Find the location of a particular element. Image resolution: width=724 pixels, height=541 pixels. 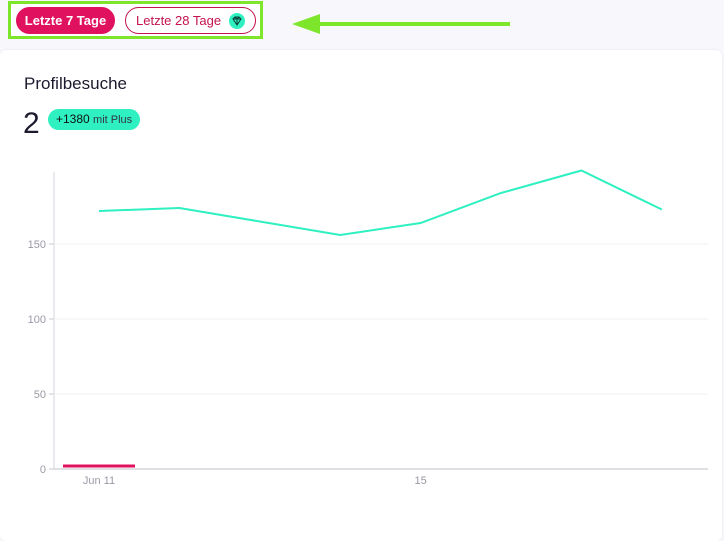

last-28-days-label: Letzte 28 Tage is located at coordinates (179, 20).